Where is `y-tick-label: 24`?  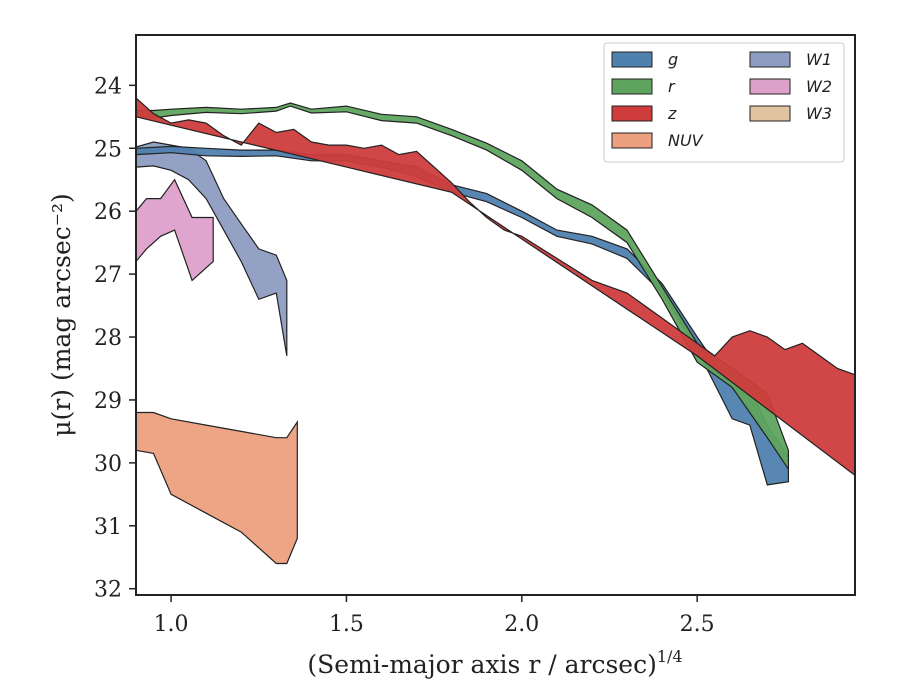 y-tick-label: 24 is located at coordinates (108, 86).